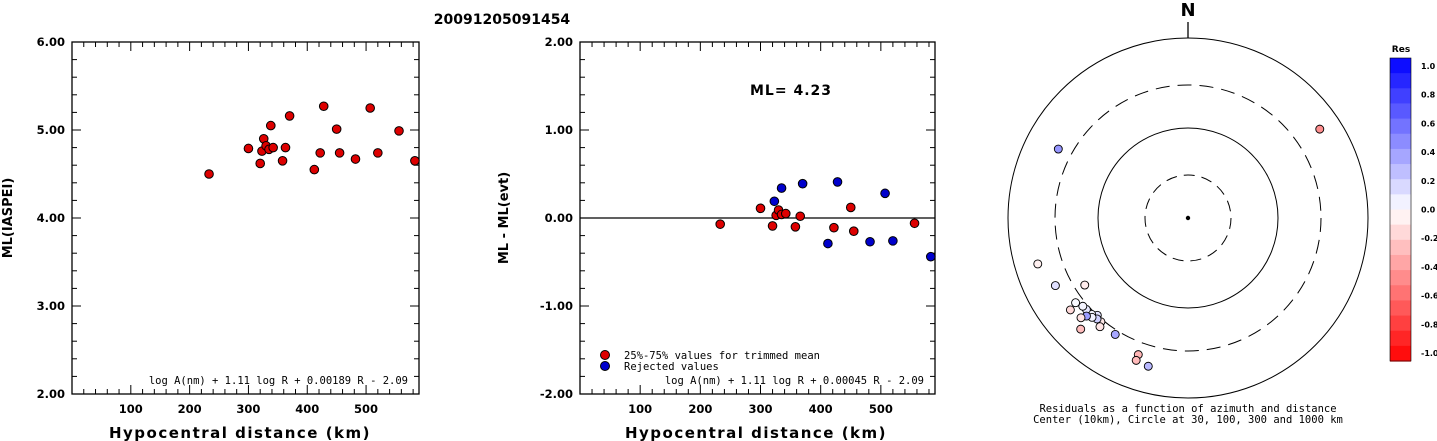 This screenshot has width=1437, height=441. Describe the element at coordinates (700, 409) in the screenshot. I see `chart2-xtick-label: 200` at that location.